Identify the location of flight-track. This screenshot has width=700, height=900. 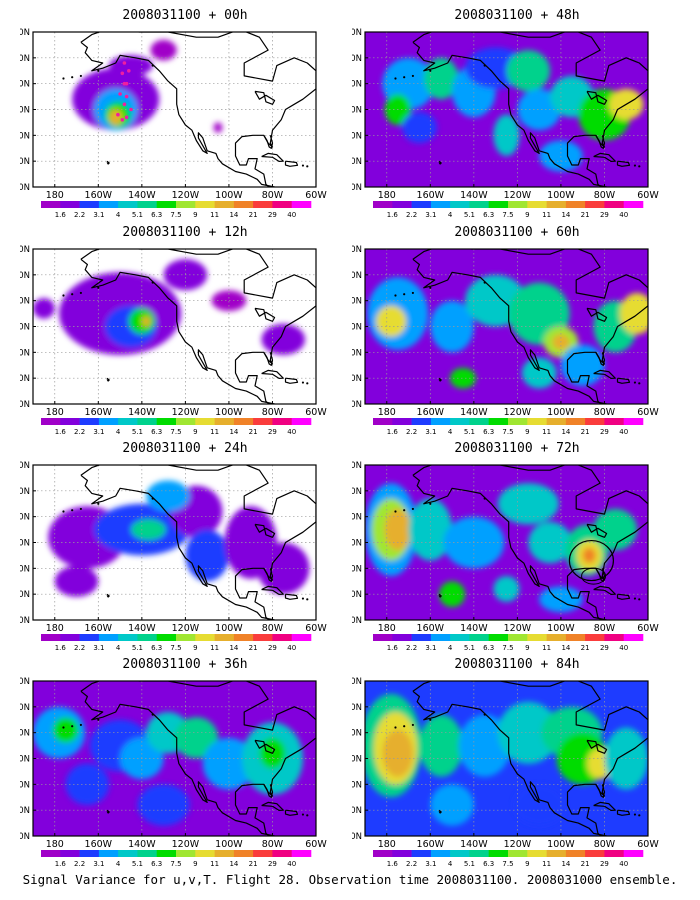
(124, 91).